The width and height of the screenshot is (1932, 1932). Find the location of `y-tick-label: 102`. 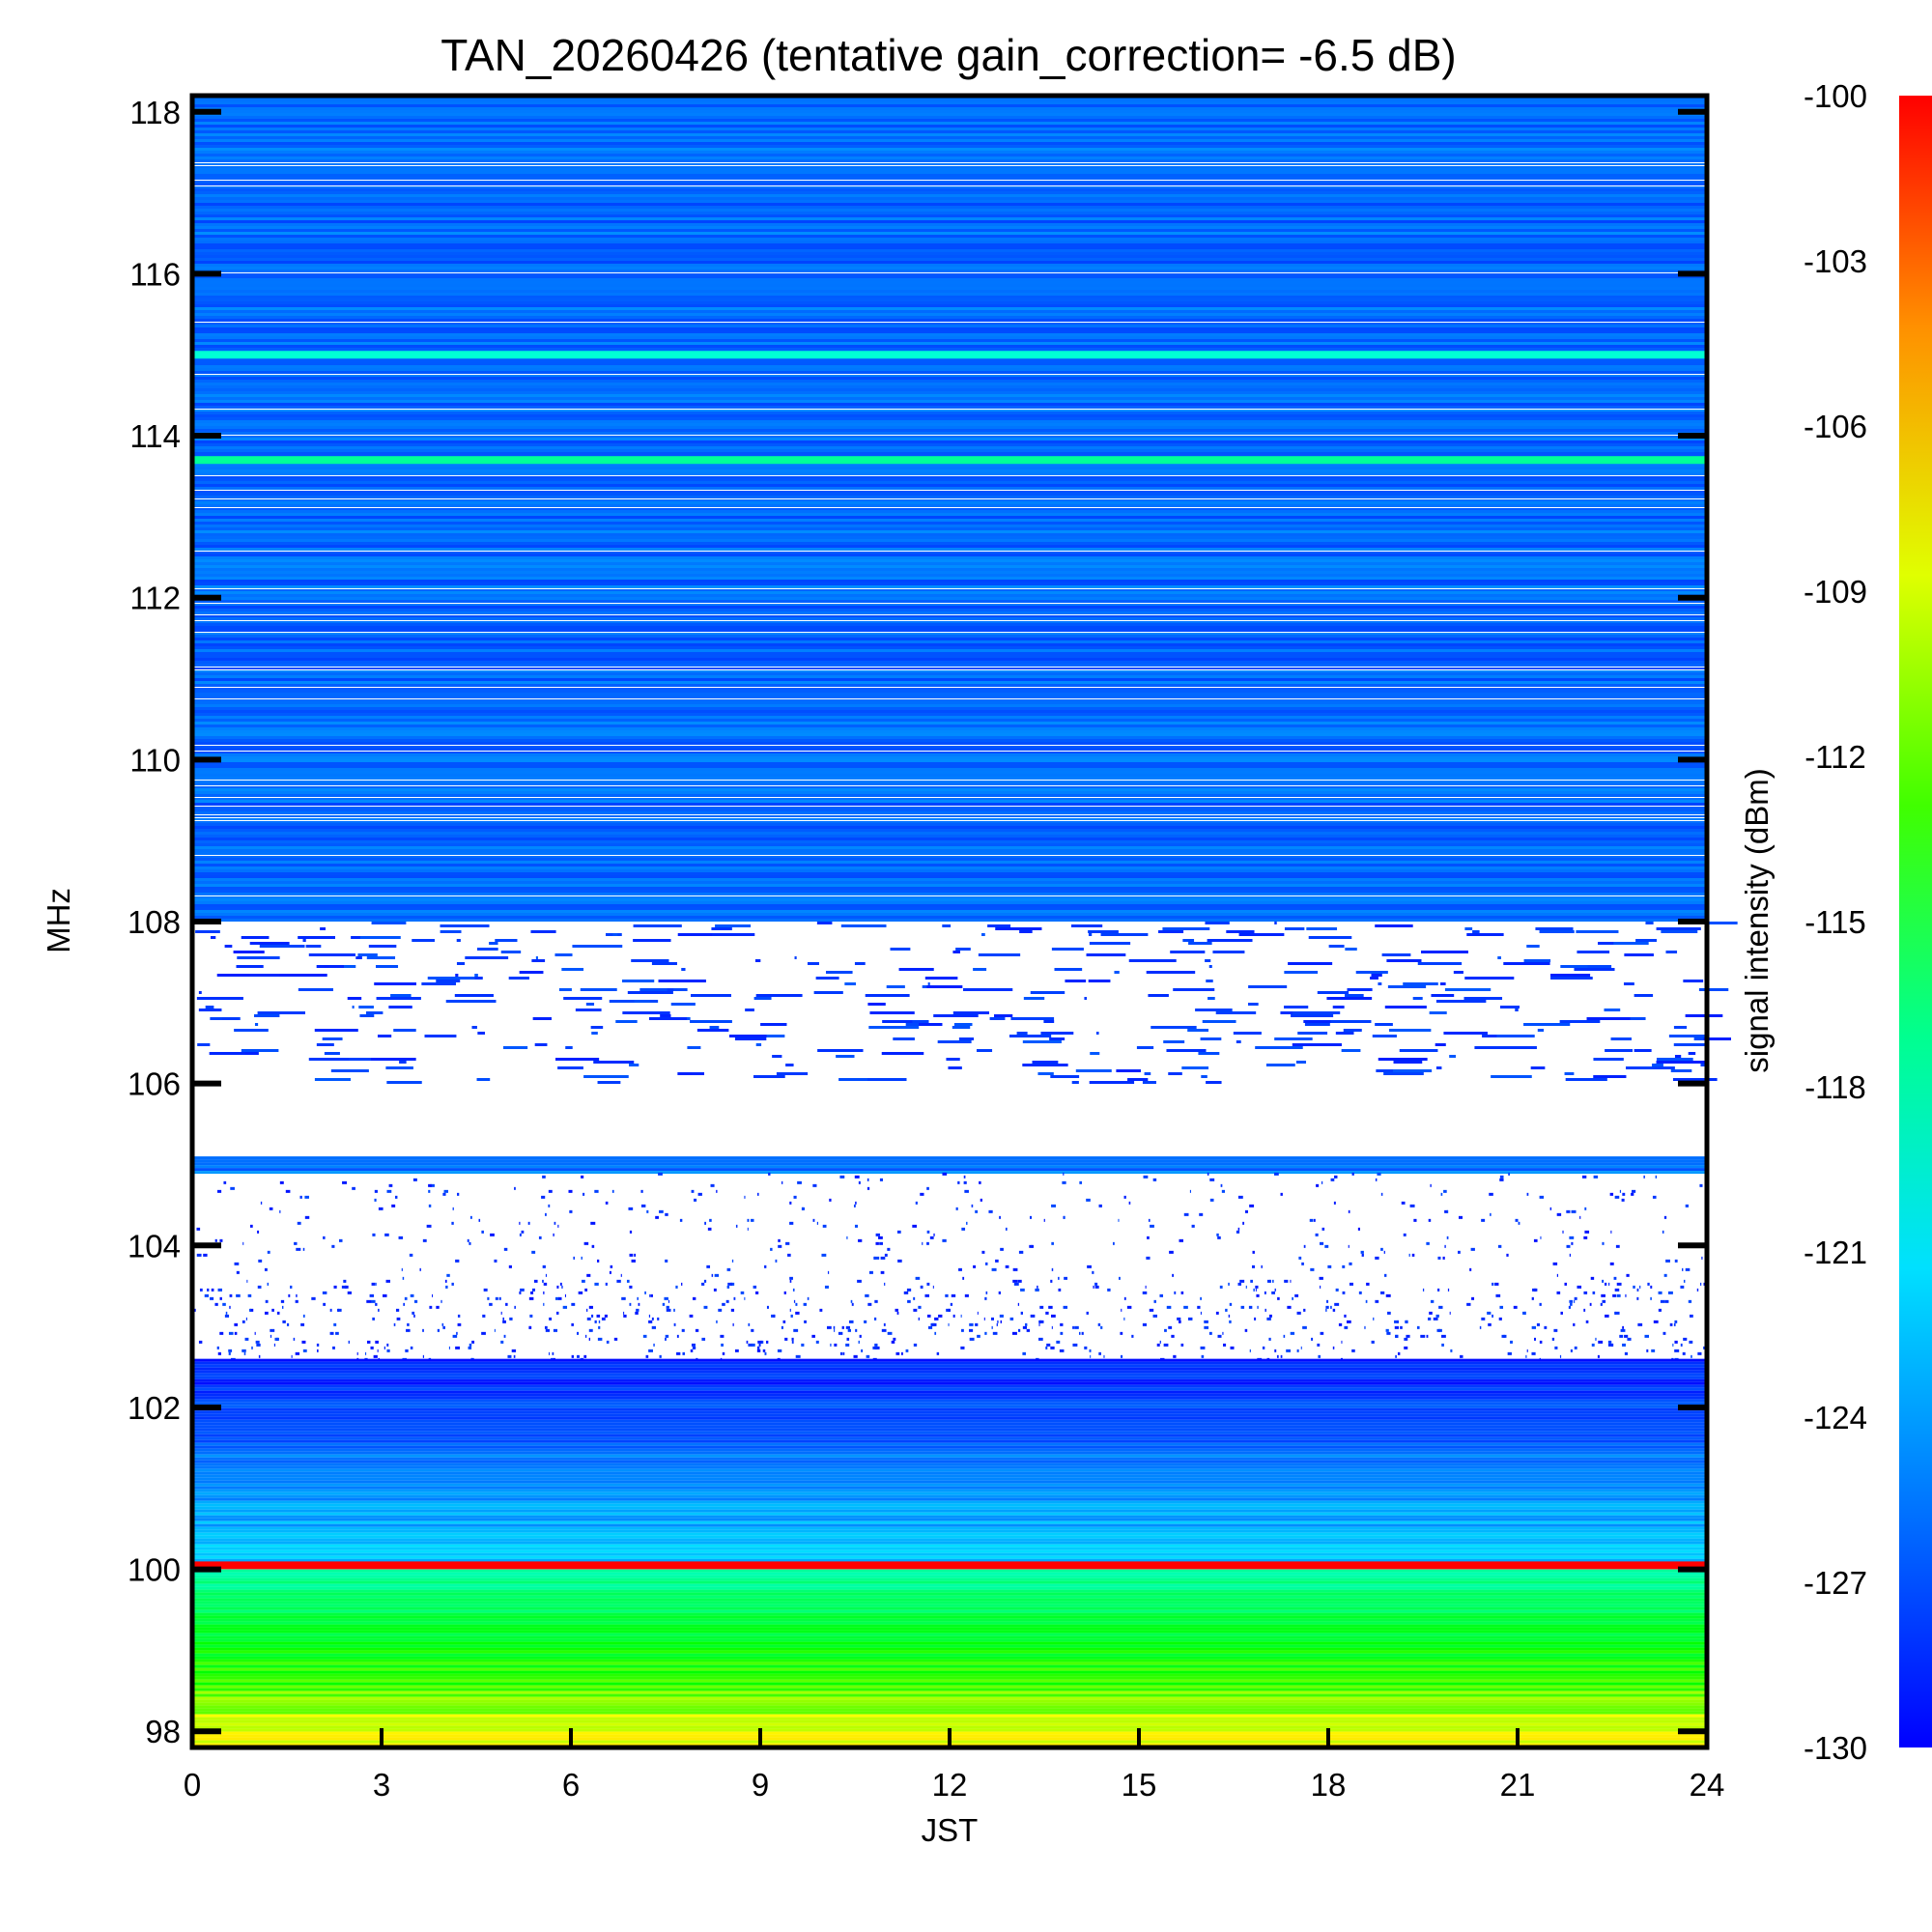

y-tick-label: 102 is located at coordinates (154, 1408).